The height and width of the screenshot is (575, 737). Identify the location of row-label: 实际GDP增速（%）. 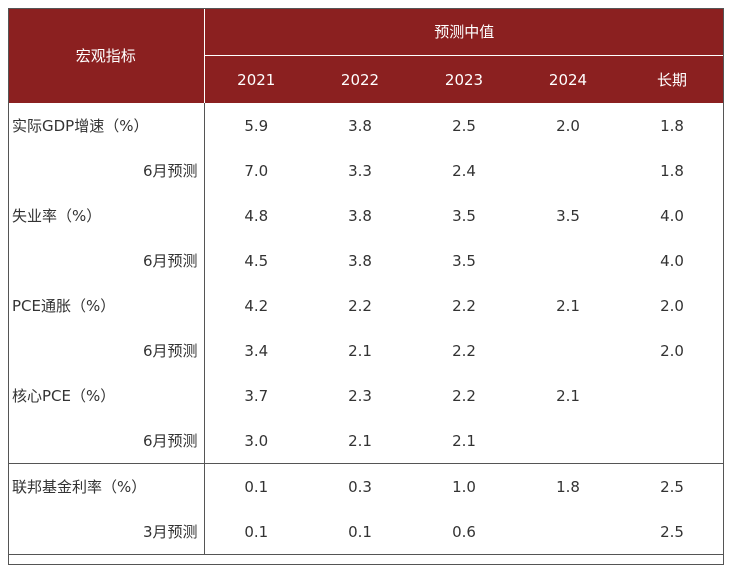
(106, 125).